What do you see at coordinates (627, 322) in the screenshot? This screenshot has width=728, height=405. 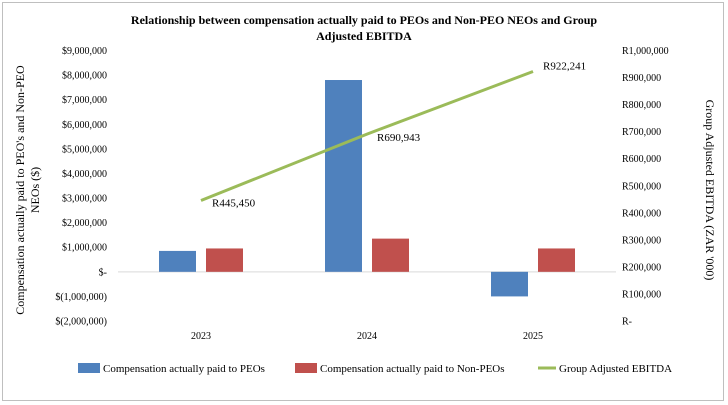 I see `right-tick-label: R-` at bounding box center [627, 322].